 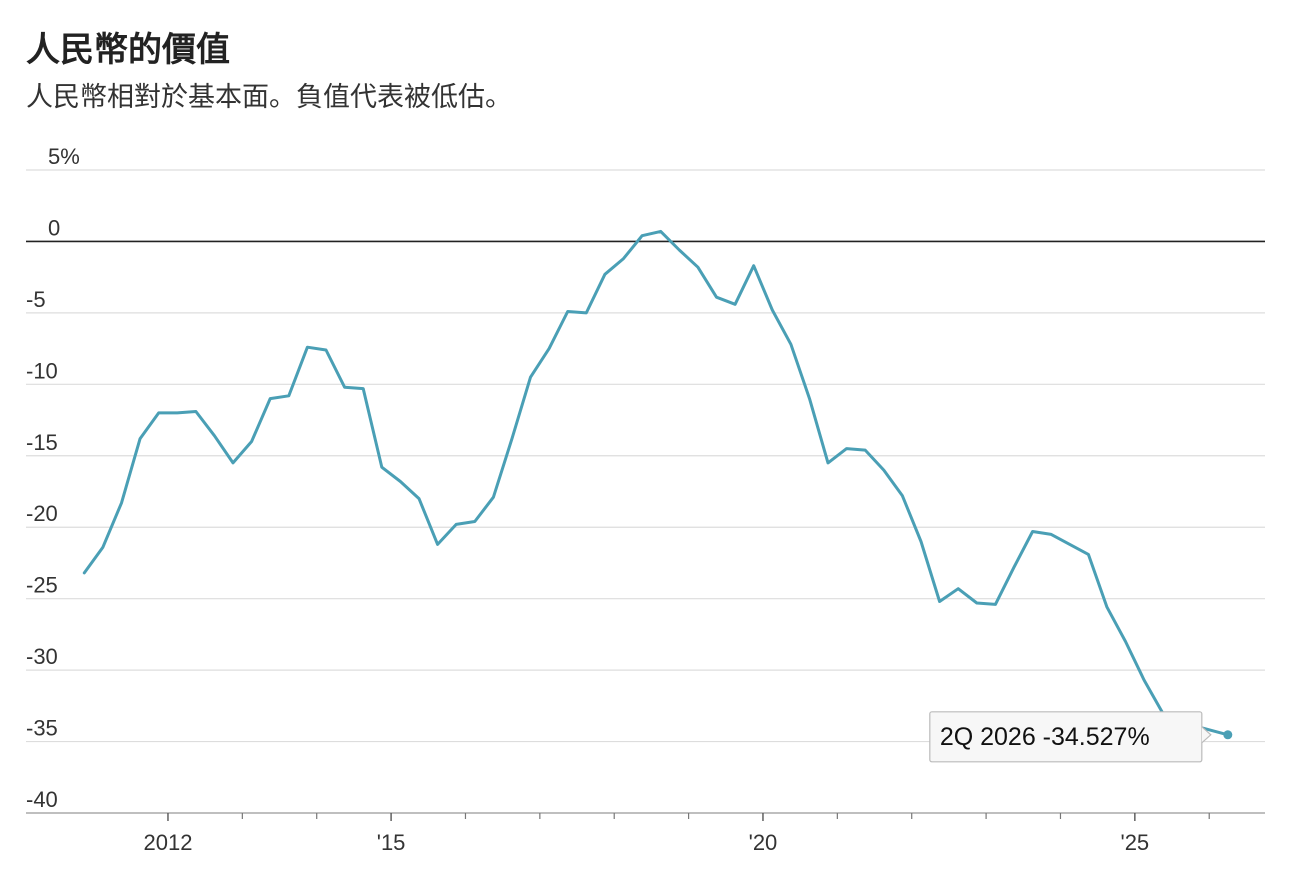 What do you see at coordinates (42, 656) in the screenshot?
I see `y-tick-label: -30` at bounding box center [42, 656].